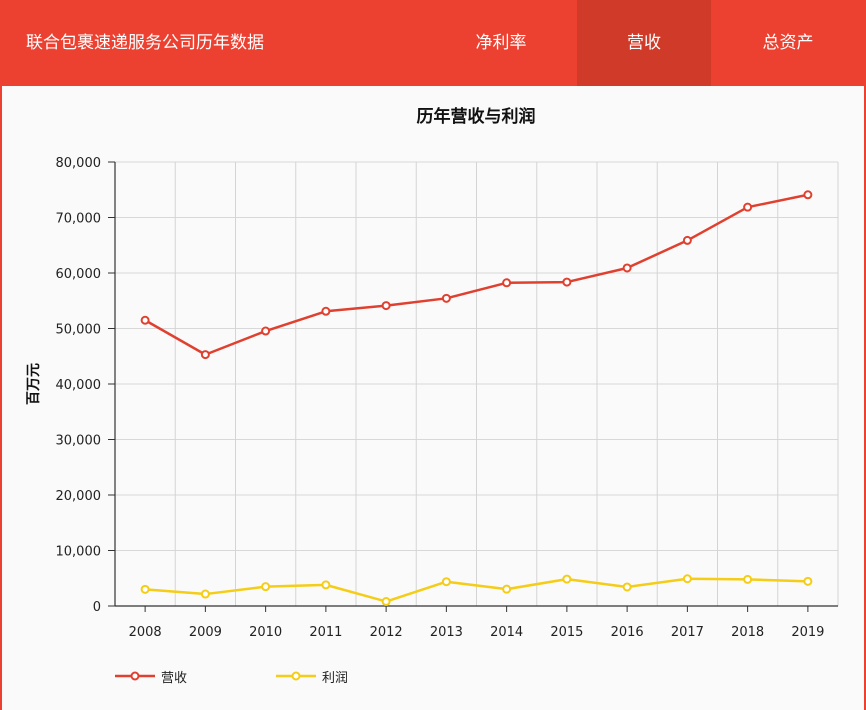  I want to click on x-tick-label: 2016, so click(627, 632).